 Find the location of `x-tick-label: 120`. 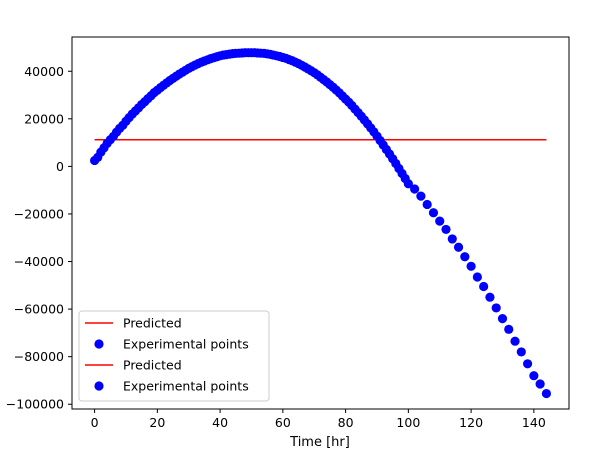

x-tick-label: 120 is located at coordinates (471, 422).